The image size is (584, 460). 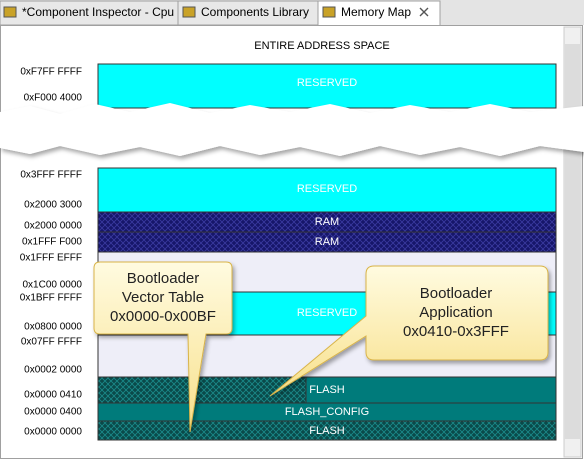 What do you see at coordinates (255, 12) in the screenshot?
I see `tab-label: Components Library` at bounding box center [255, 12].